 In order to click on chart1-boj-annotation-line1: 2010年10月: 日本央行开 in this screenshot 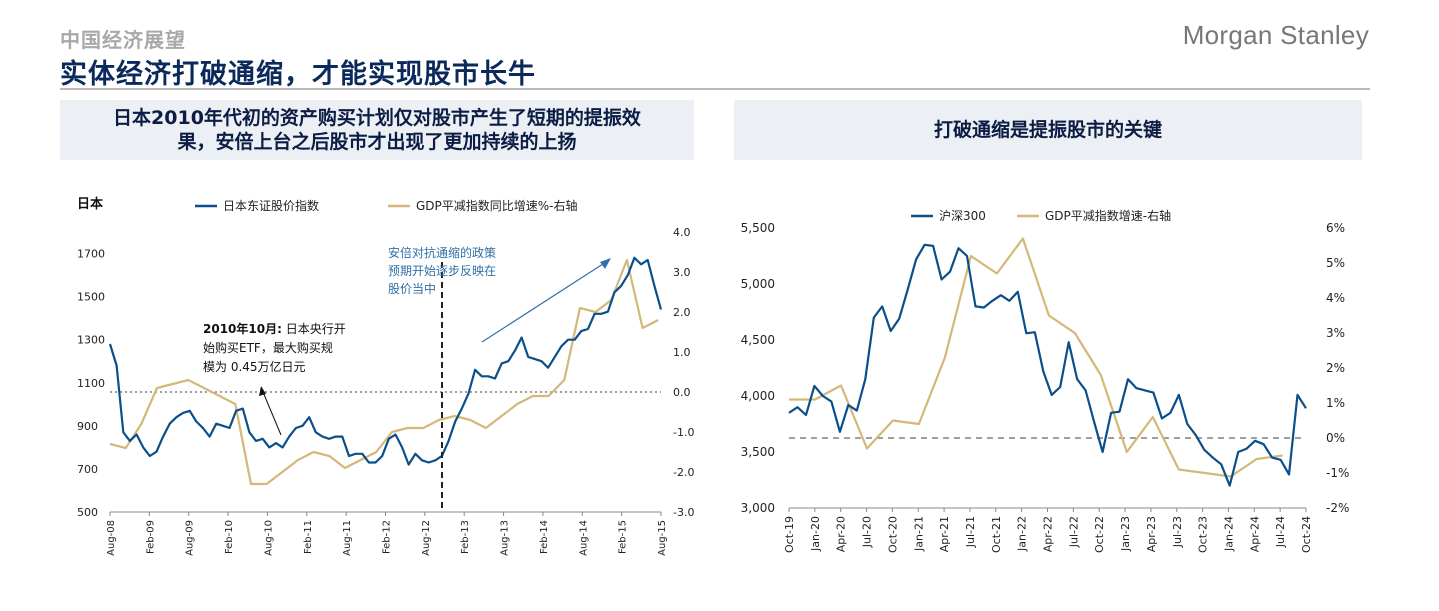, I will do `click(274, 328)`.